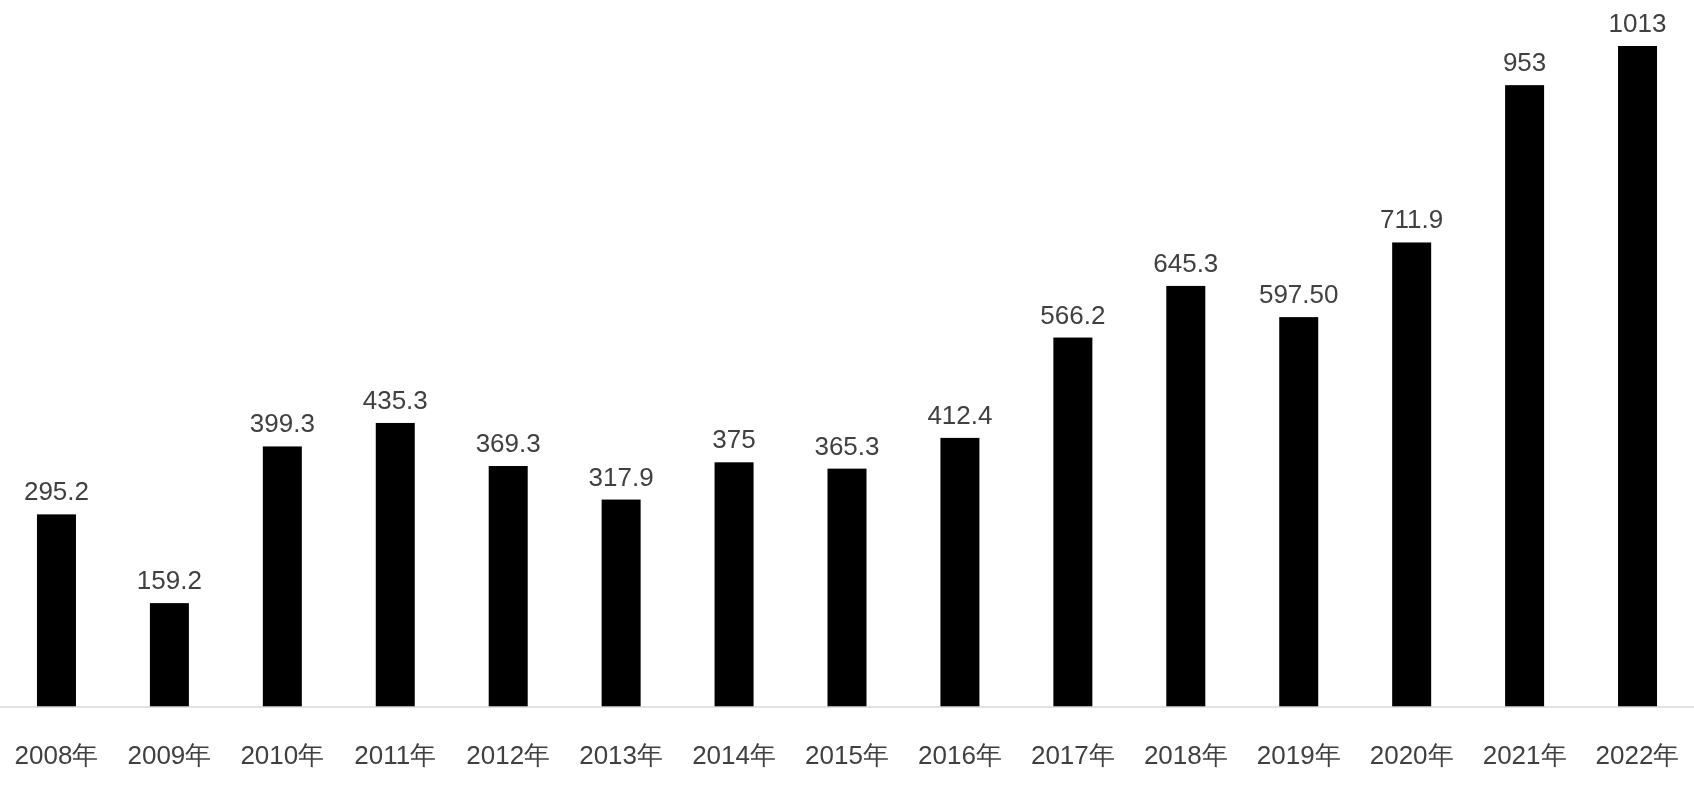 The image size is (1694, 785). What do you see at coordinates (734, 755) in the screenshot?
I see `x-tick-label: 2014年` at bounding box center [734, 755].